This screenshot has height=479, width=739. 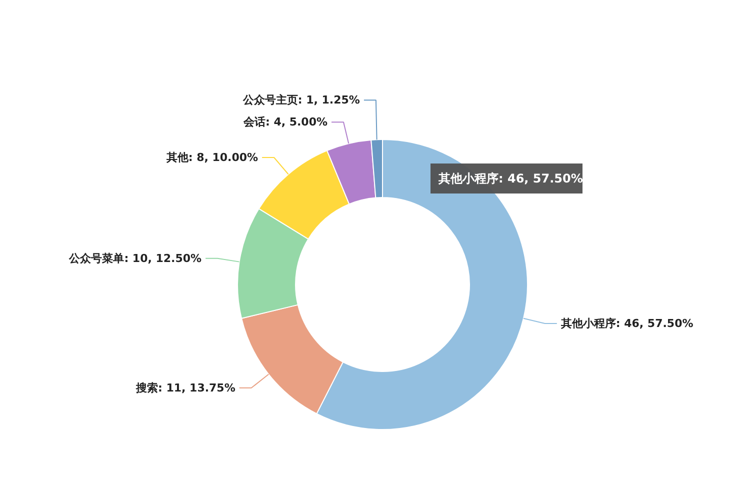 What do you see at coordinates (510, 179) in the screenshot?
I see `text: 其他小程序: 46, 57.50%` at bounding box center [510, 179].